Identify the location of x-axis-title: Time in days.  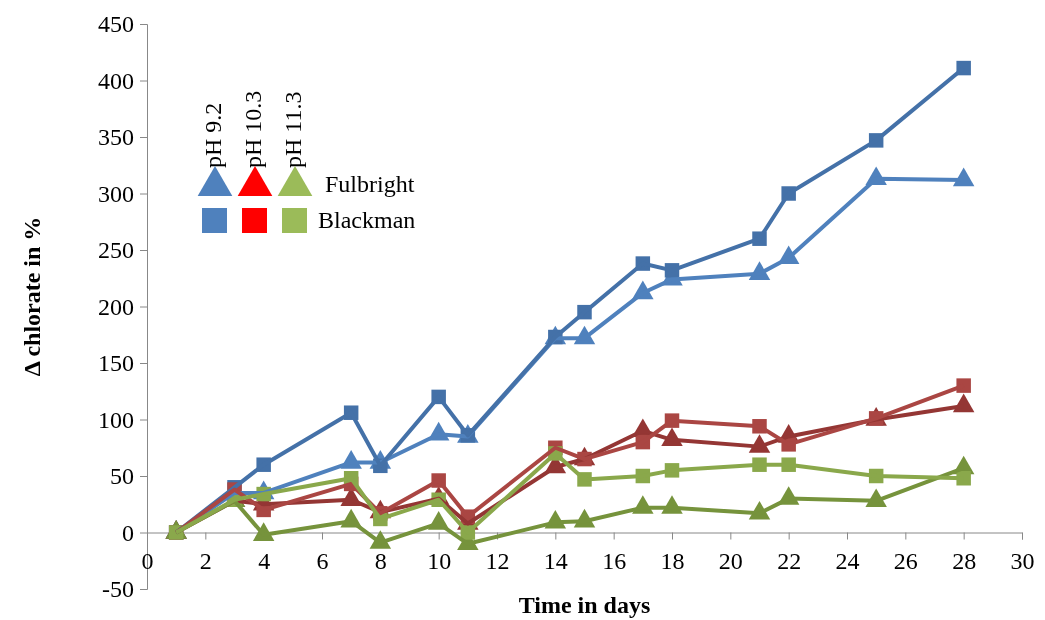
(584, 605).